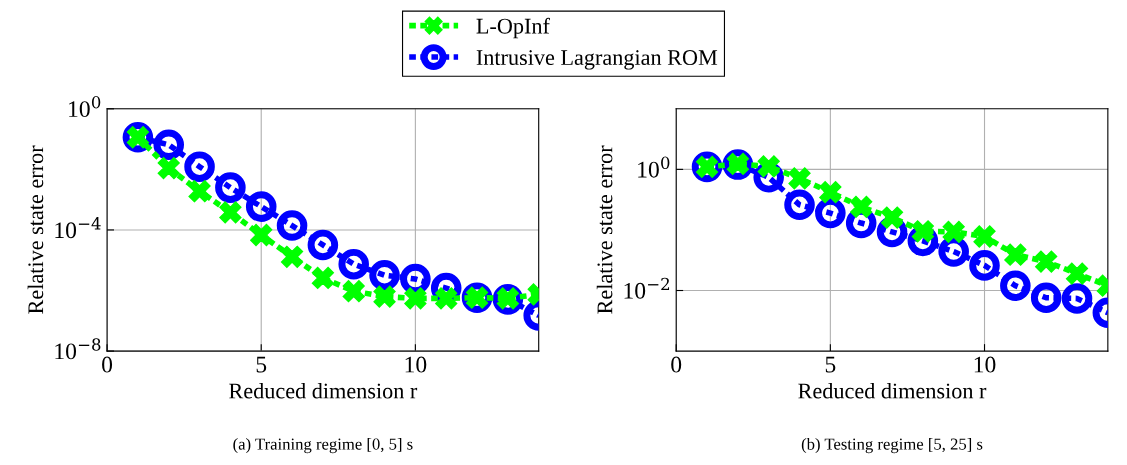  Describe the element at coordinates (892, 445) in the screenshot. I see `text: (b) Testing regime [5, 25] s` at that location.